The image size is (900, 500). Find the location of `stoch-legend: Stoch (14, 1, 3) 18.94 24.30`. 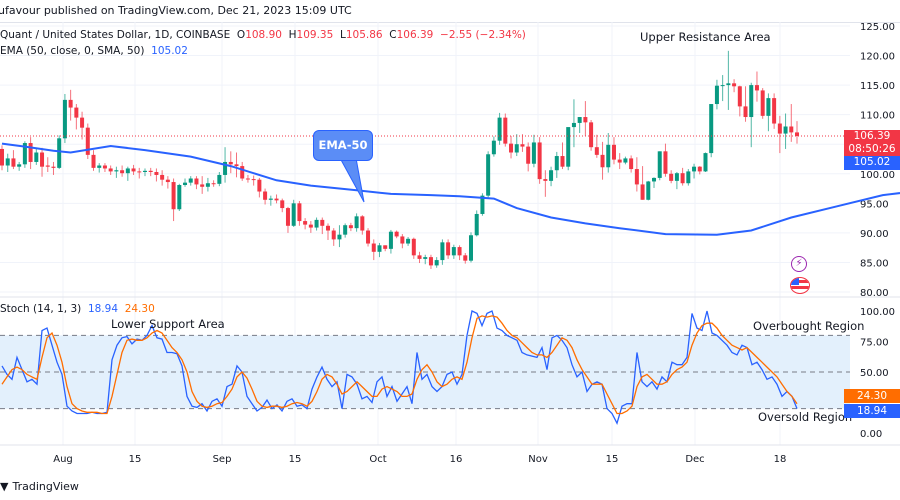

stoch-legend: Stoch (14, 1, 3) 18.94 24.30 is located at coordinates (77, 309).